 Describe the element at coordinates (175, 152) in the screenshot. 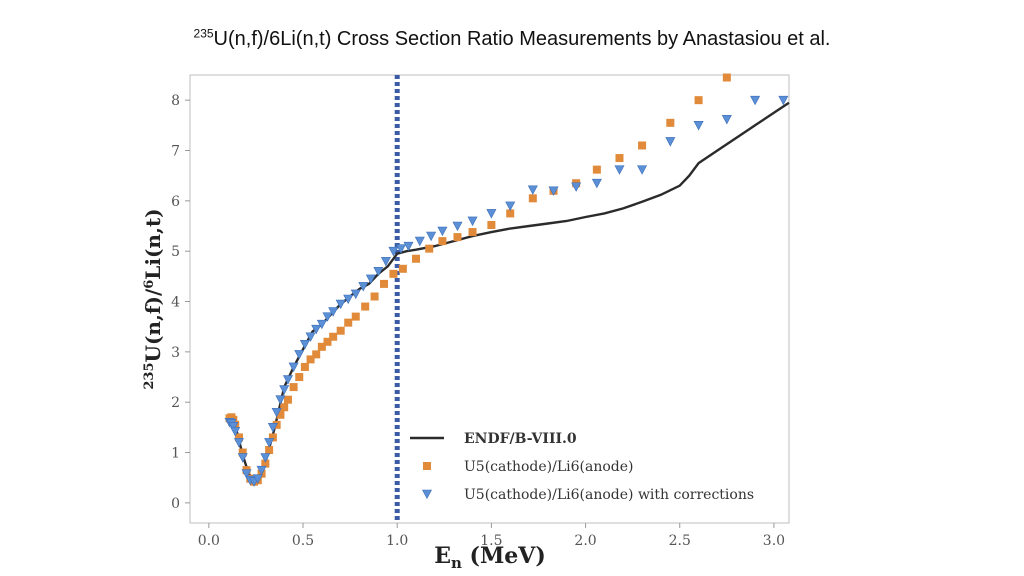

I see `y-tick-label: 7` at that location.